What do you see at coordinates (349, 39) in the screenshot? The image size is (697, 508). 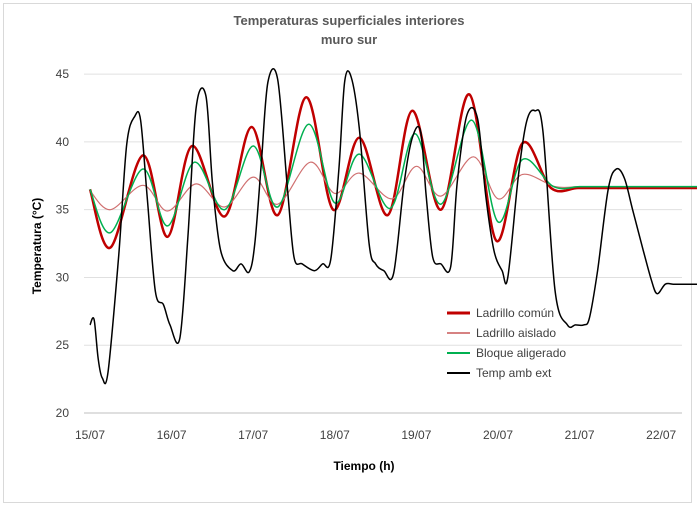 I see `chart-subtitle: muro sur` at bounding box center [349, 39].